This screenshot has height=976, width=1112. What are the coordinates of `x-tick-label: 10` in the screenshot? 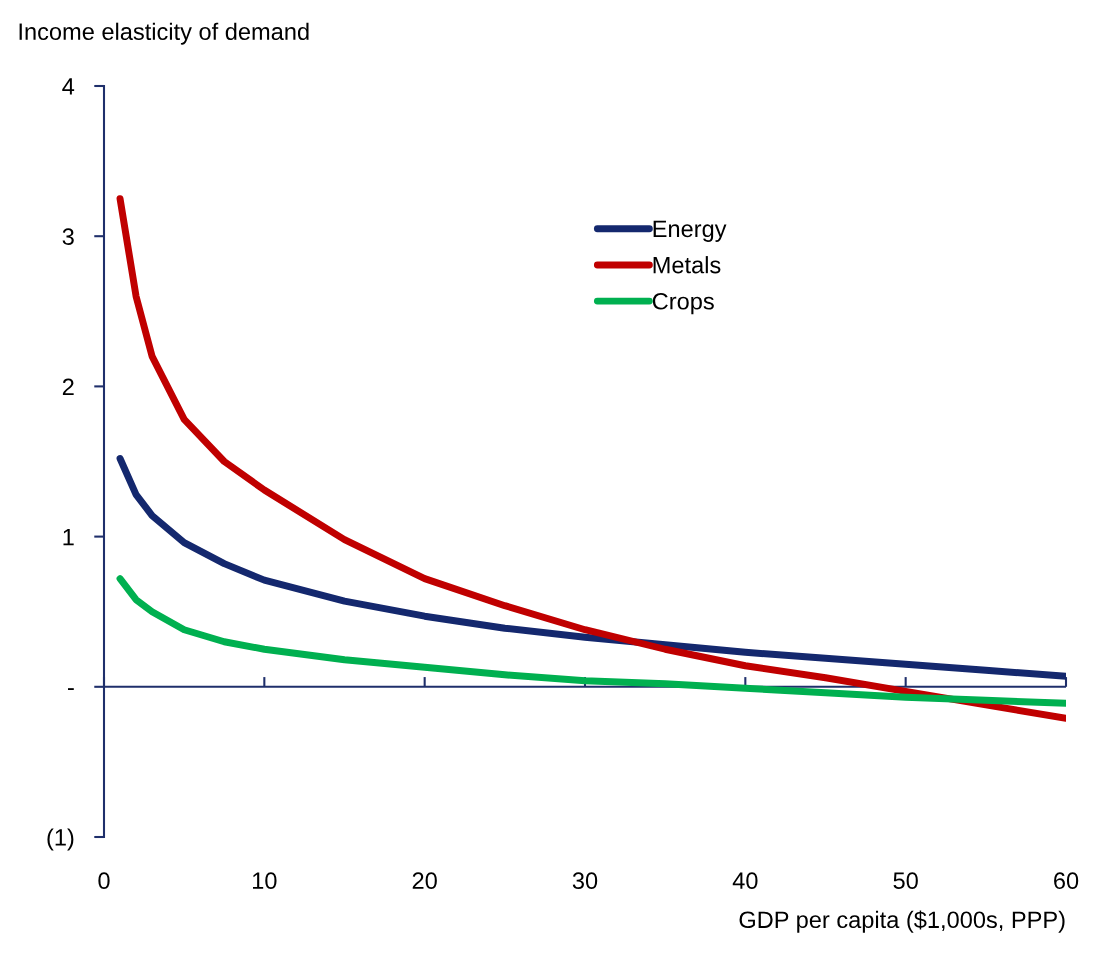 It's located at (265, 881).